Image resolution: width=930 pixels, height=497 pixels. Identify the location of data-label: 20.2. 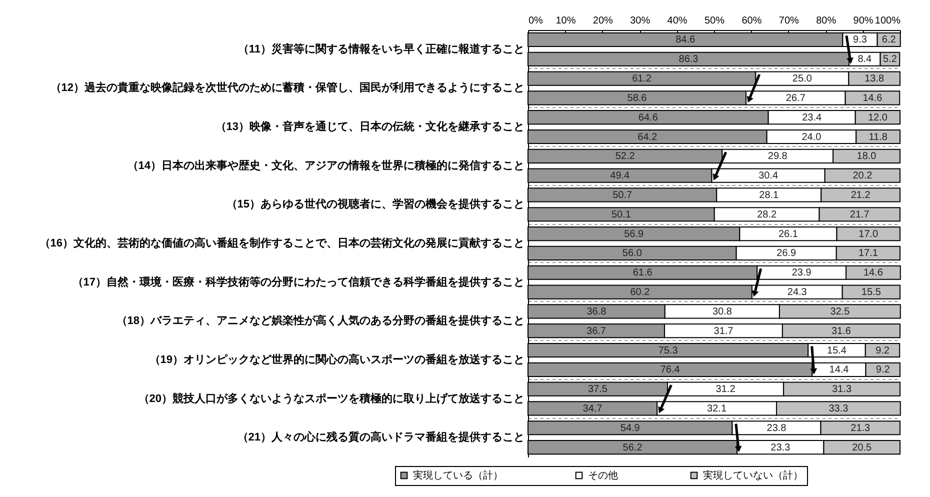
(862, 176).